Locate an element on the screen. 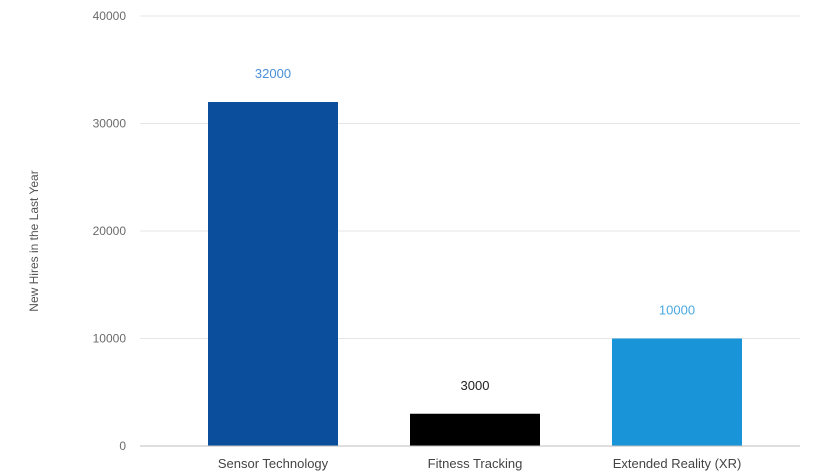 This screenshot has width=816, height=472. x-tick-label: Extended Reality (XR) is located at coordinates (677, 463).